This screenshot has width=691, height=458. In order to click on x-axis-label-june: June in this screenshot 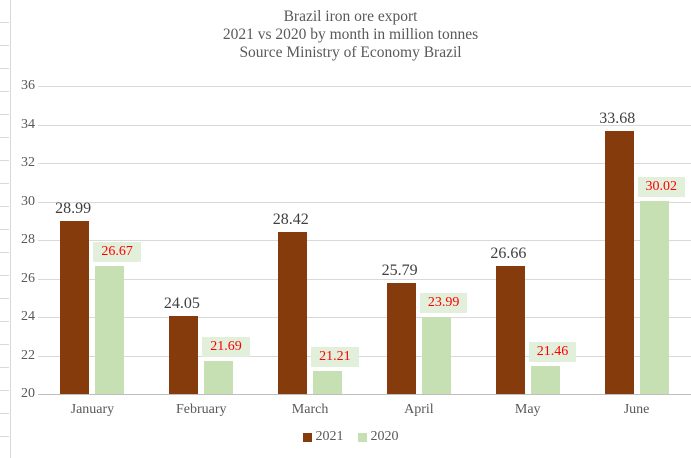, I will do `click(636, 409)`.